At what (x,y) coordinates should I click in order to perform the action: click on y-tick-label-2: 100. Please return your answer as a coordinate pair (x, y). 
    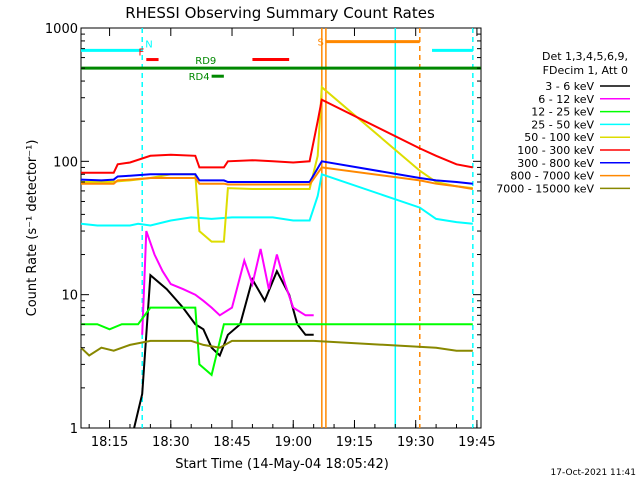
    Looking at the image, I should click on (65, 162).